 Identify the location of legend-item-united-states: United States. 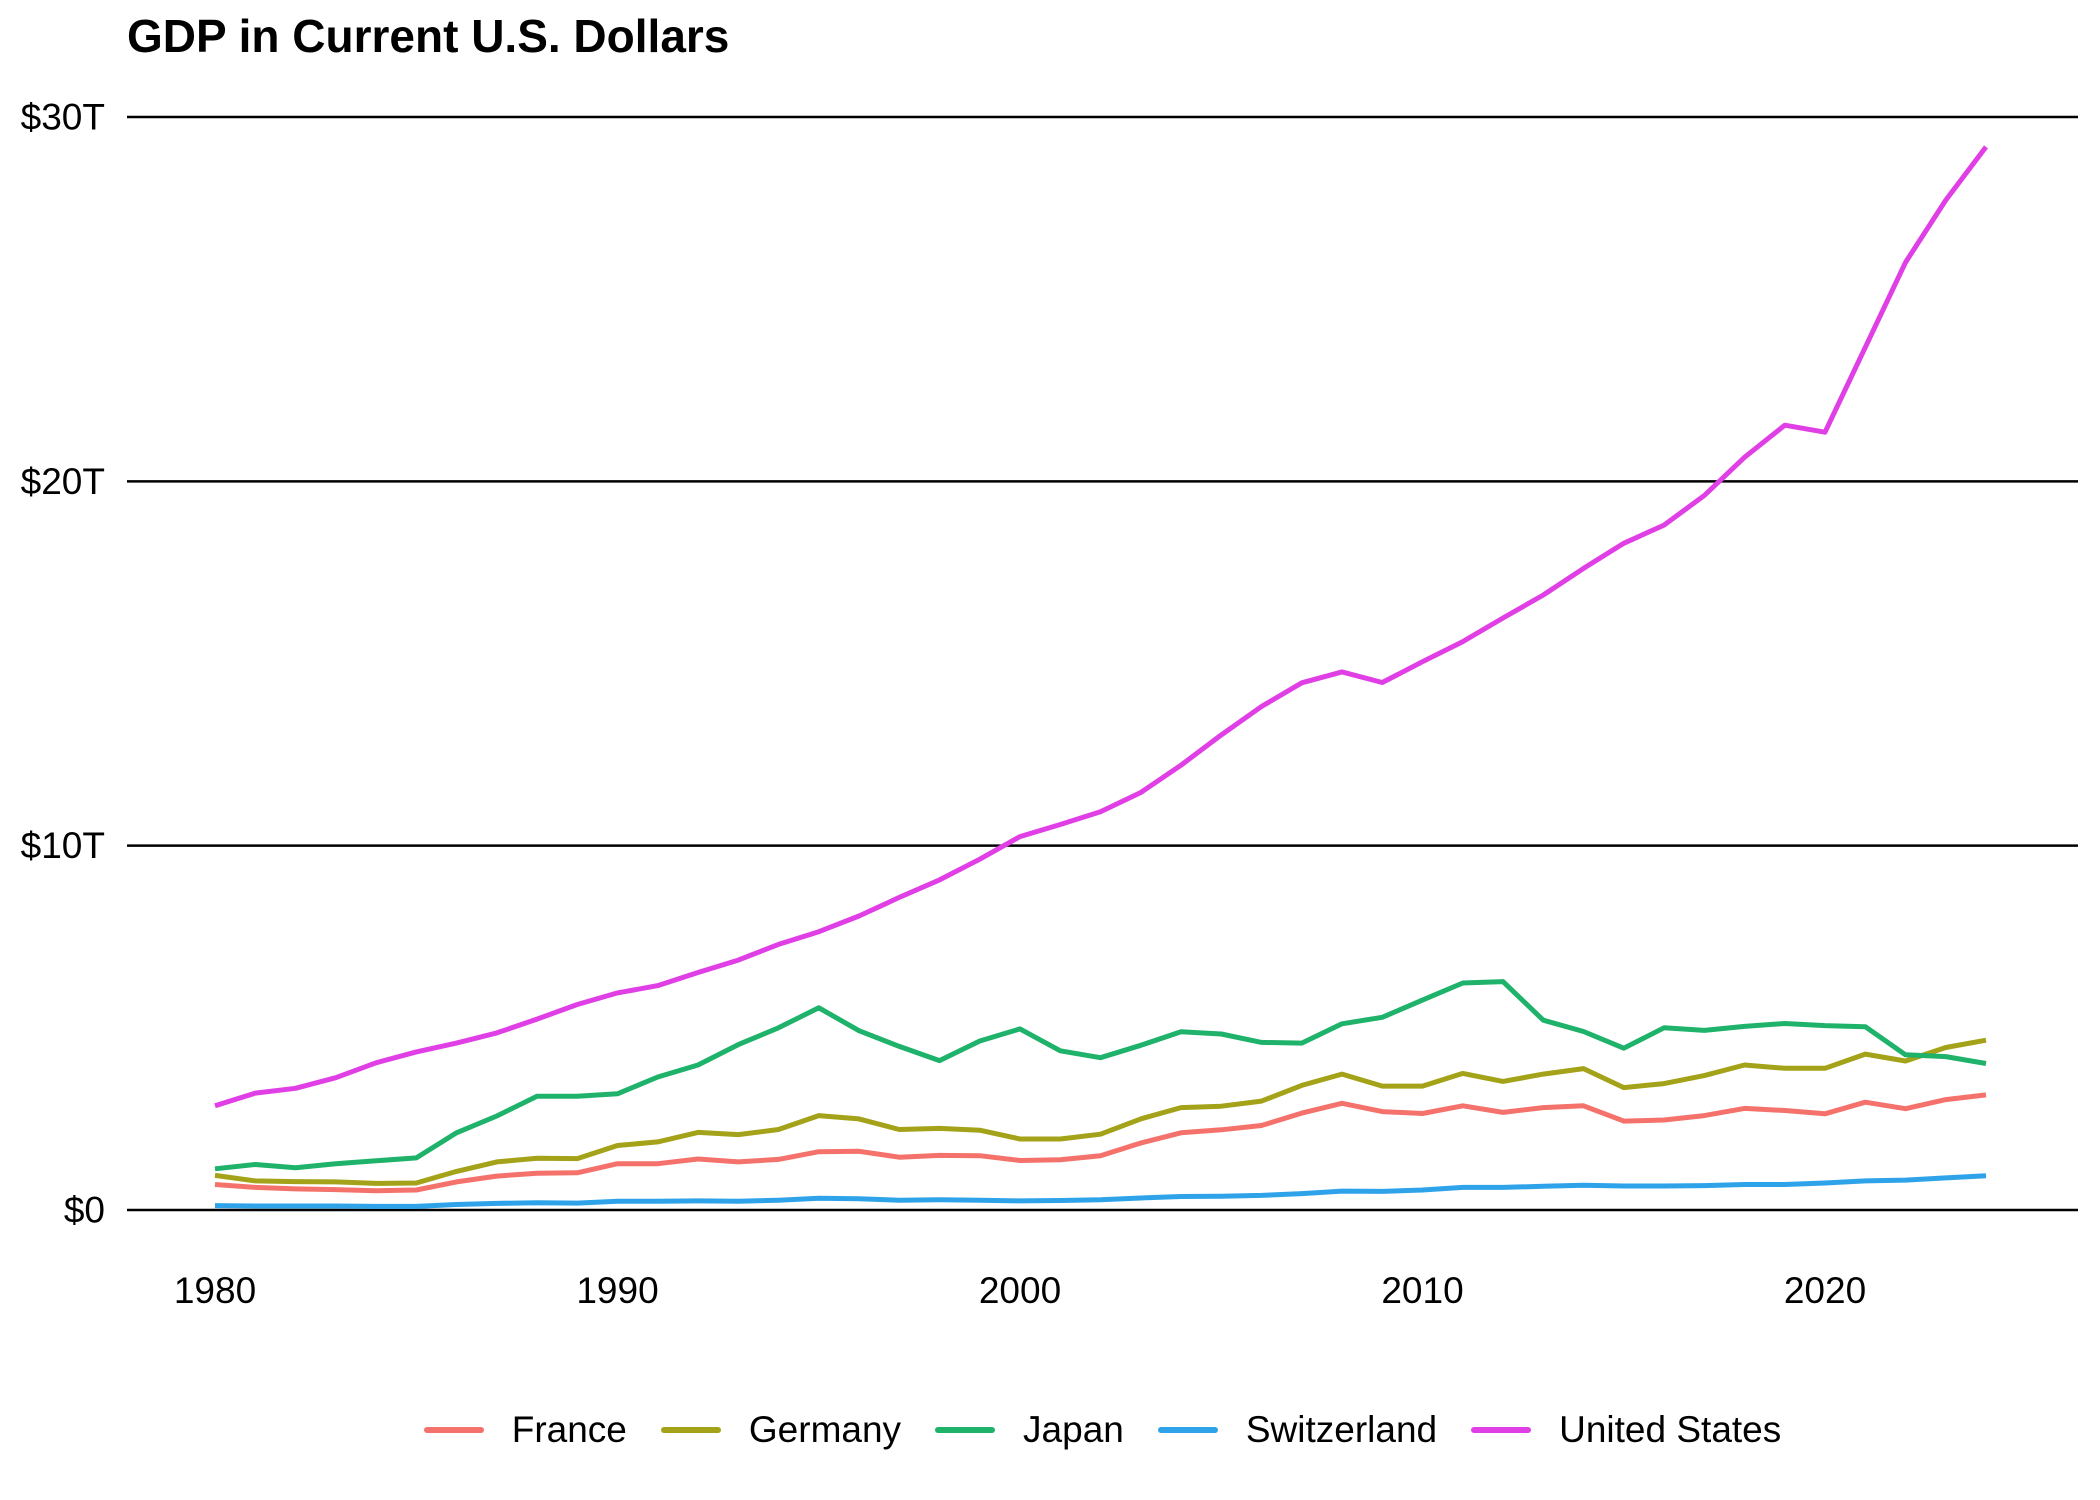
(1626, 1430).